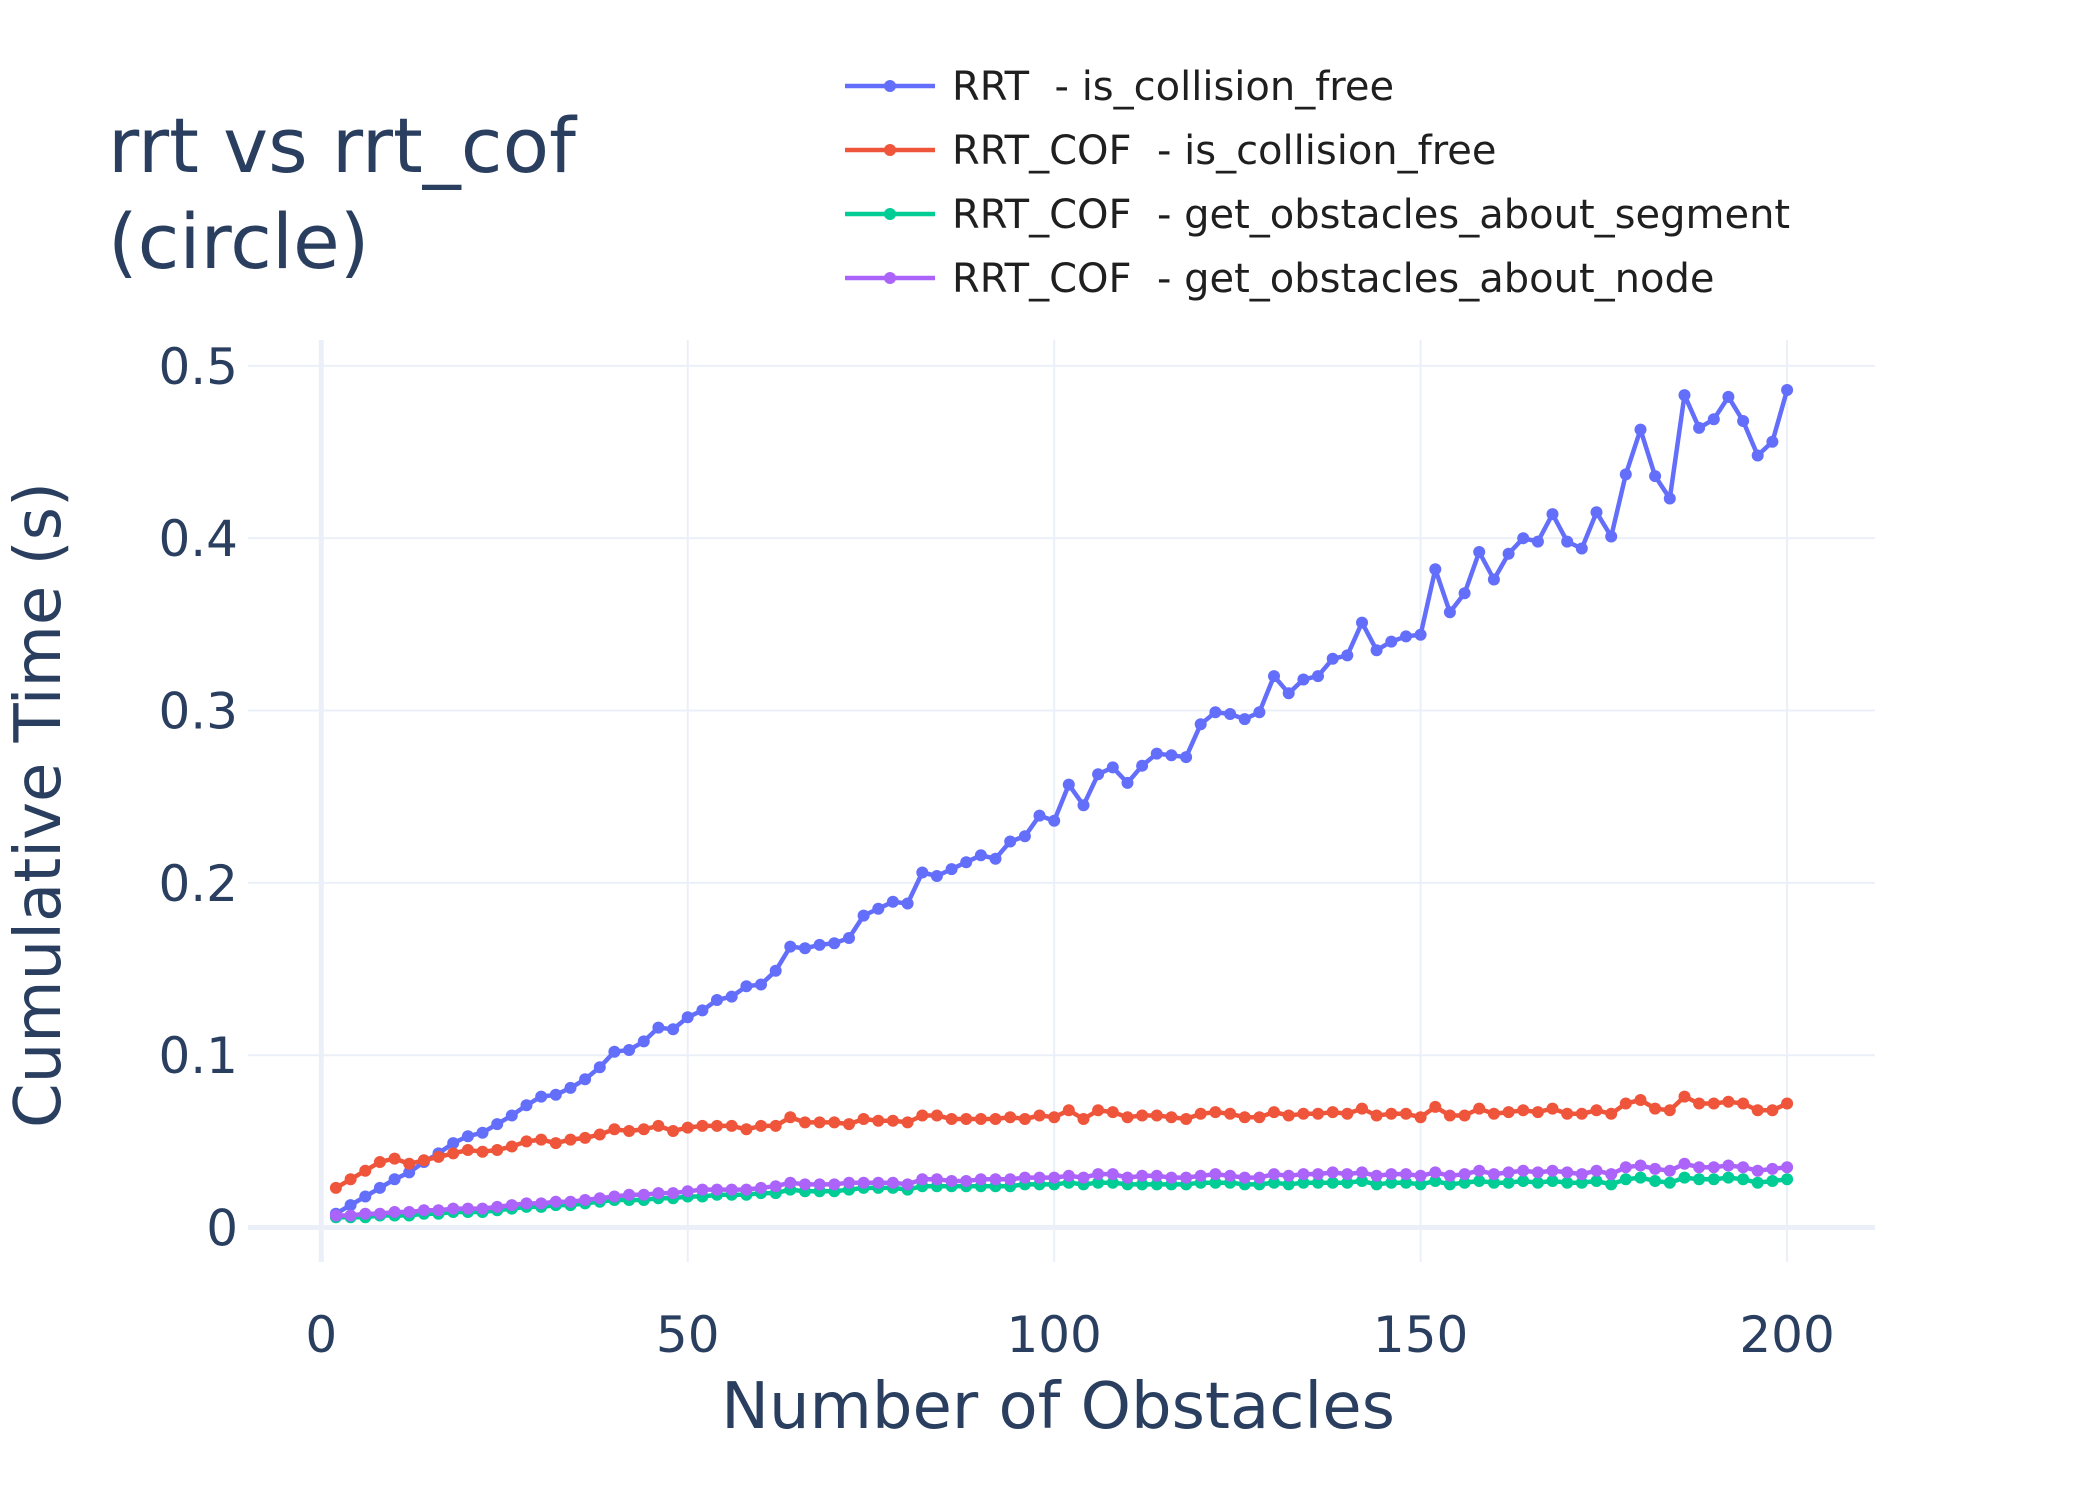 The height and width of the screenshot is (1500, 2100). What do you see at coordinates (1171, 151) in the screenshot?
I see `legend-item-1: RRT_COF - is_collision_free` at bounding box center [1171, 151].